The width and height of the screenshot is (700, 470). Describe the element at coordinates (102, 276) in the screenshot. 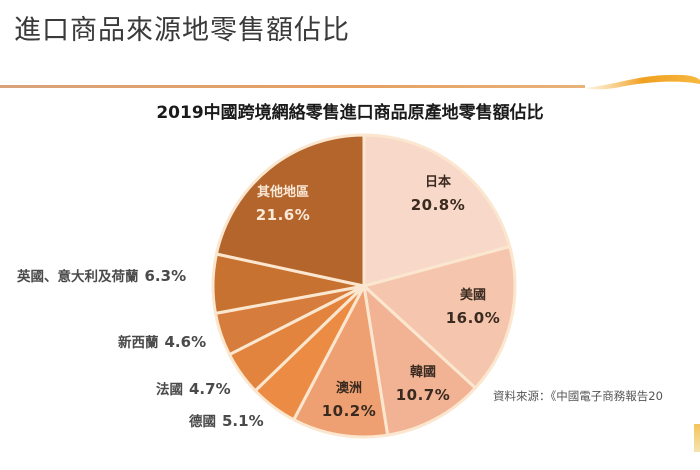

I see `slice-label-uk-italy-netherlands: 英國、意大利及荷蘭 6.3%` at that location.